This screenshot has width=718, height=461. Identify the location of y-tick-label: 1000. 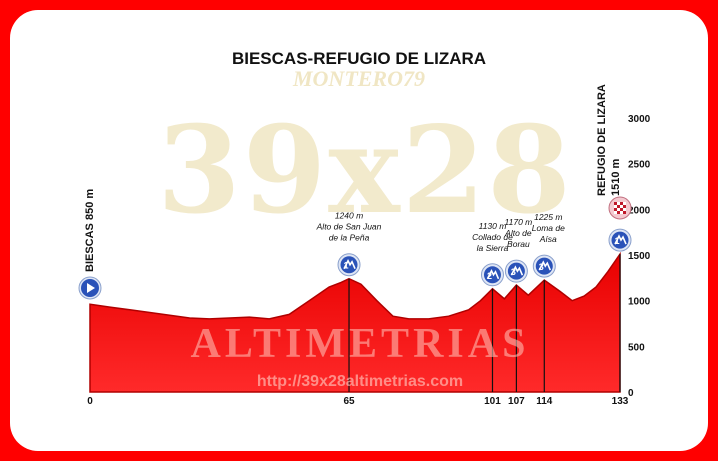
(639, 302).